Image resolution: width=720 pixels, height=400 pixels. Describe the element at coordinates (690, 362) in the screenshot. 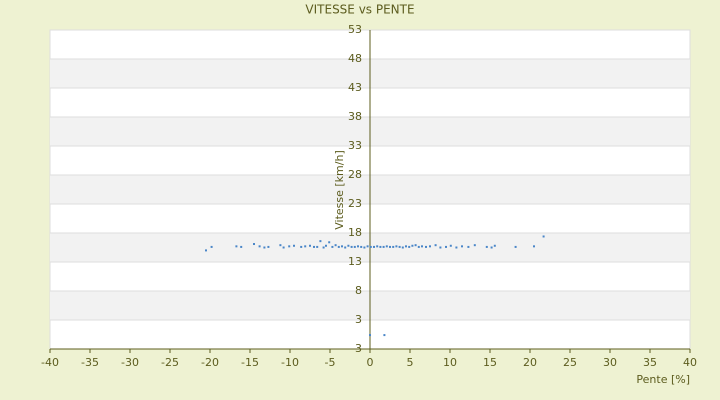

I see `x-tick-label: 40` at that location.